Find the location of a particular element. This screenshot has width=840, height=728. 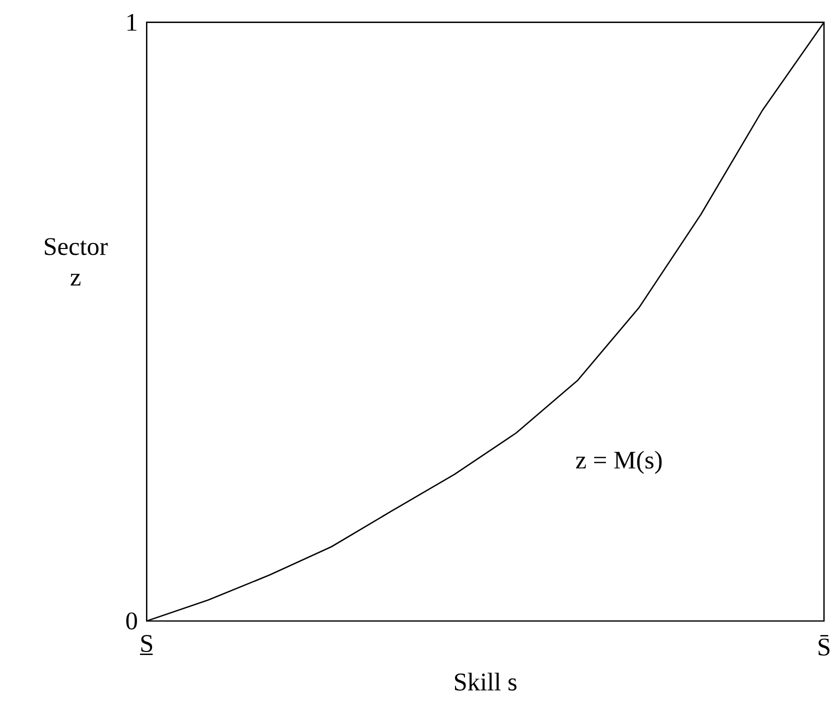

y-axis-title: Sector z is located at coordinates (76, 262).